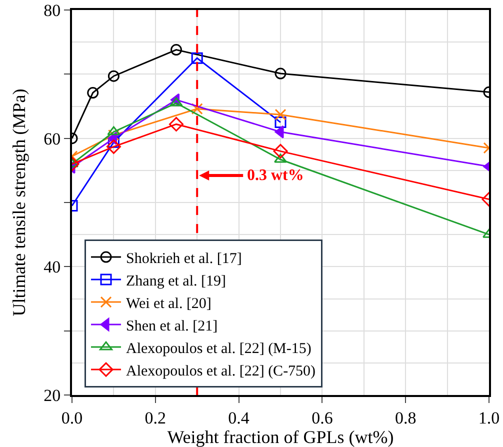  What do you see at coordinates (489, 418) in the screenshot?
I see `x-tick-label: 1.0` at bounding box center [489, 418].